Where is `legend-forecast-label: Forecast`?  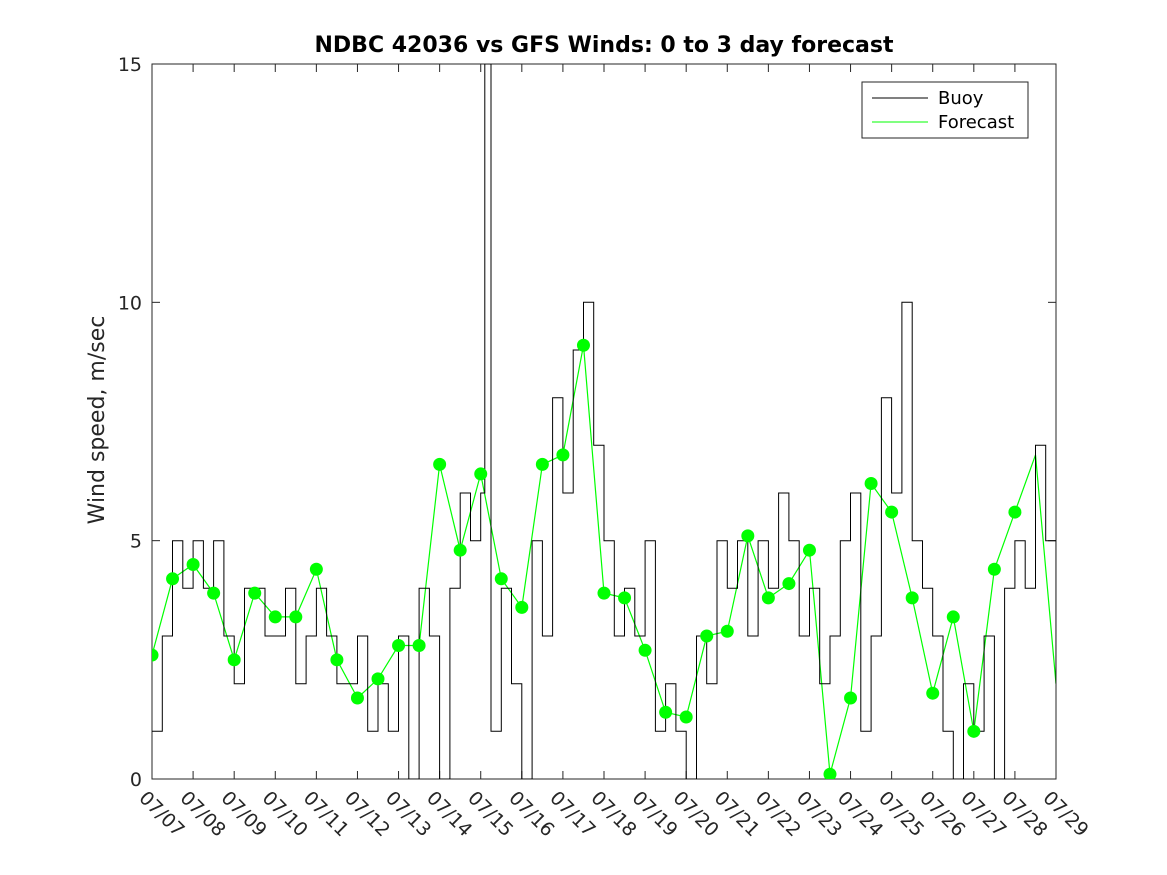
legend-forecast-label: Forecast is located at coordinates (976, 122).